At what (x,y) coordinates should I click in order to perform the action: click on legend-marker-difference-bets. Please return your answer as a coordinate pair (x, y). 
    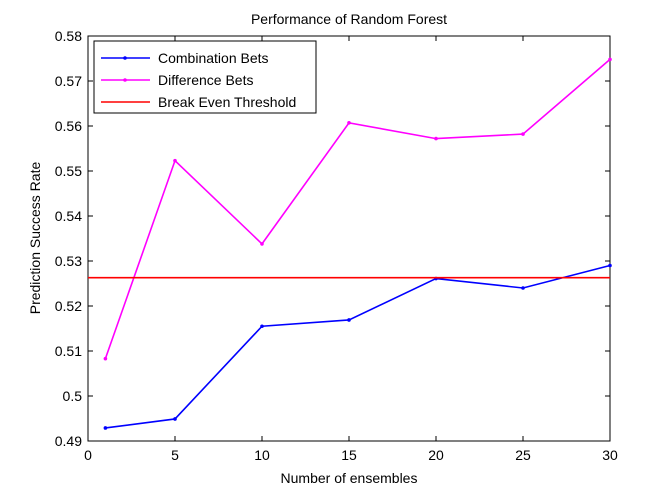
    Looking at the image, I should click on (125, 80).